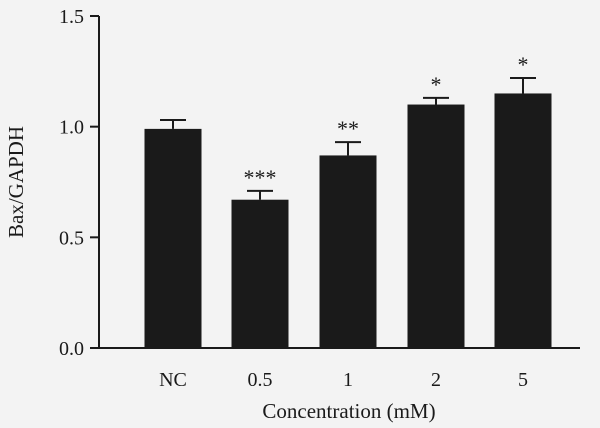 Image resolution: width=600 pixels, height=428 pixels. I want to click on x-axis-label: Concentration (mM), so click(348, 411).